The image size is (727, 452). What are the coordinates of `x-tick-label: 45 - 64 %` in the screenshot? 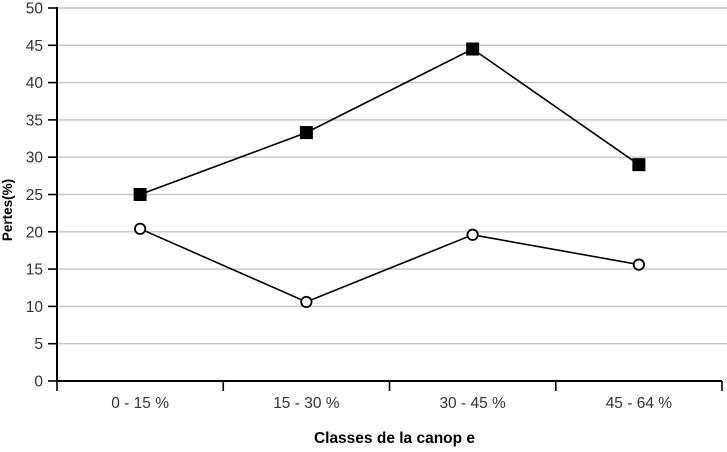 It's located at (639, 403).